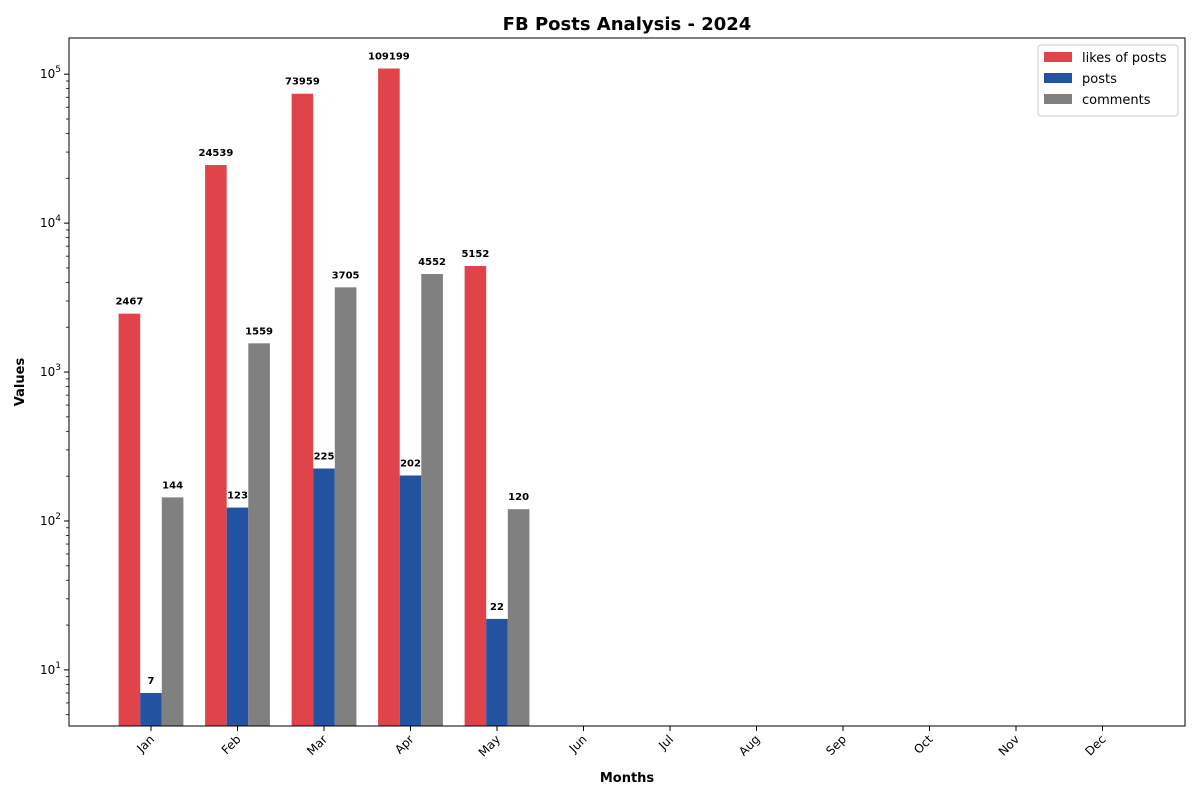 Image resolution: width=1200 pixels, height=800 pixels. What do you see at coordinates (389, 57) in the screenshot?
I see `data-label: 109199` at bounding box center [389, 57].